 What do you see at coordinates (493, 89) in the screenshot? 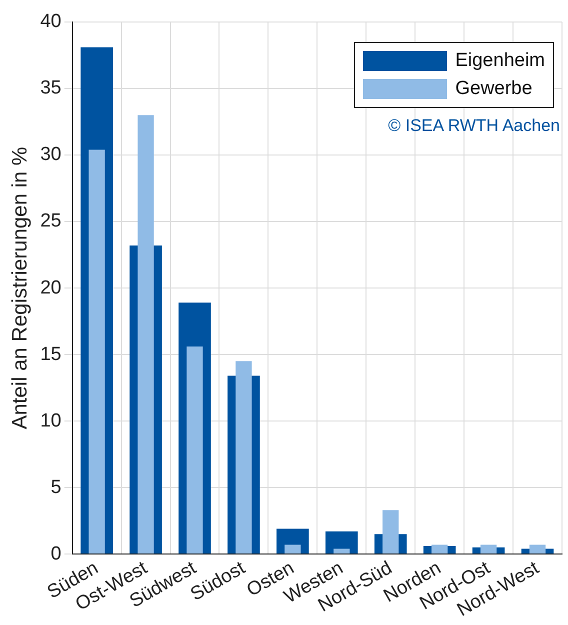
I see `legend-label: Gewerbe` at bounding box center [493, 89].